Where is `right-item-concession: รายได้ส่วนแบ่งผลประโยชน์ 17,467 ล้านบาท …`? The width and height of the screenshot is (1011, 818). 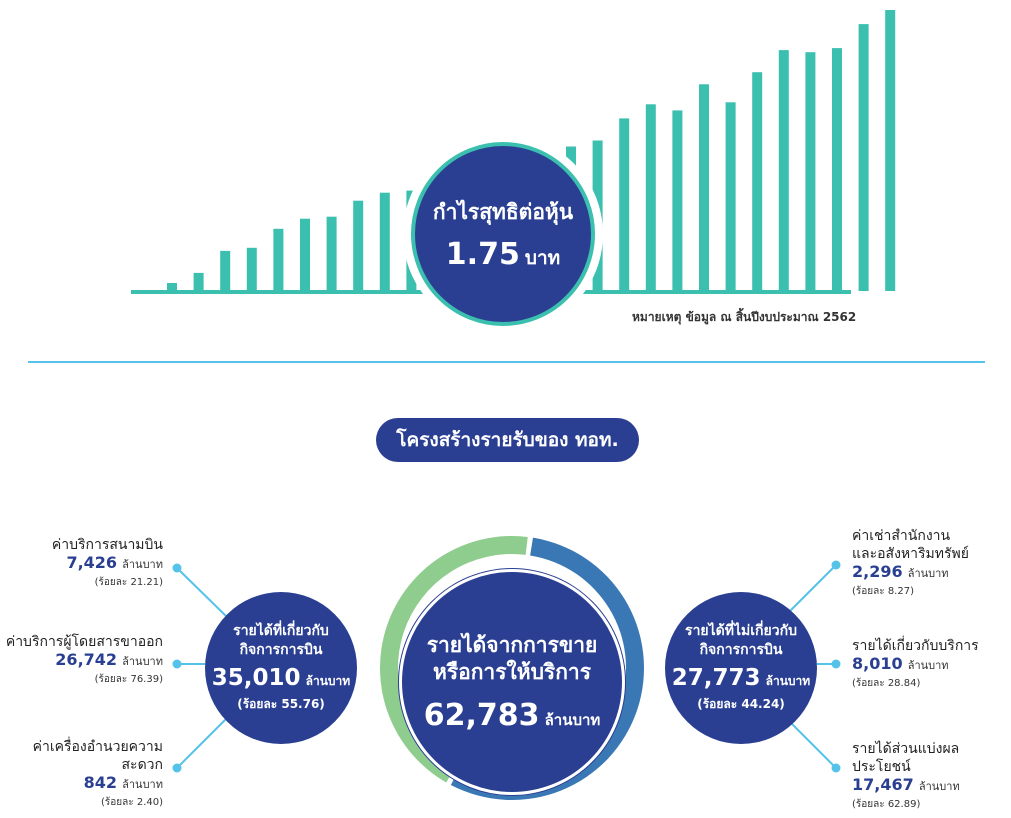
right-item-concession: รายได้ส่วนแบ่งผลประโยชน์ 17,467 ล้านบาท … is located at coordinates (931, 777).